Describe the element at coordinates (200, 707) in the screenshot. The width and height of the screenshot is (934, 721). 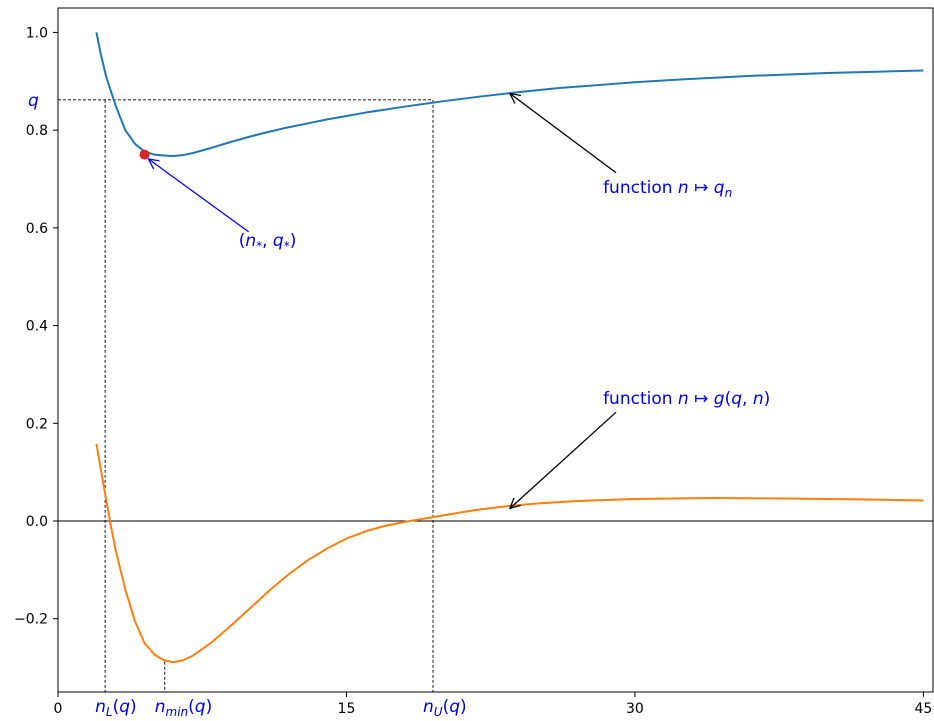
I see `nmin-label-arg: (q)` at that location.